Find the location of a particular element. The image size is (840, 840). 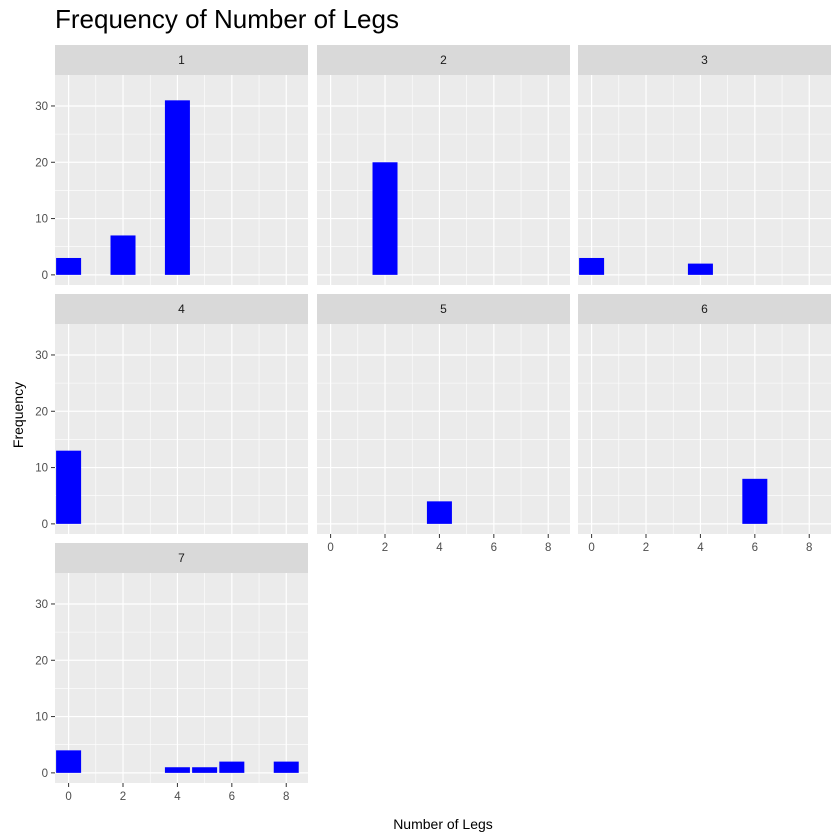

facet-strip-label: 7 is located at coordinates (181, 558).